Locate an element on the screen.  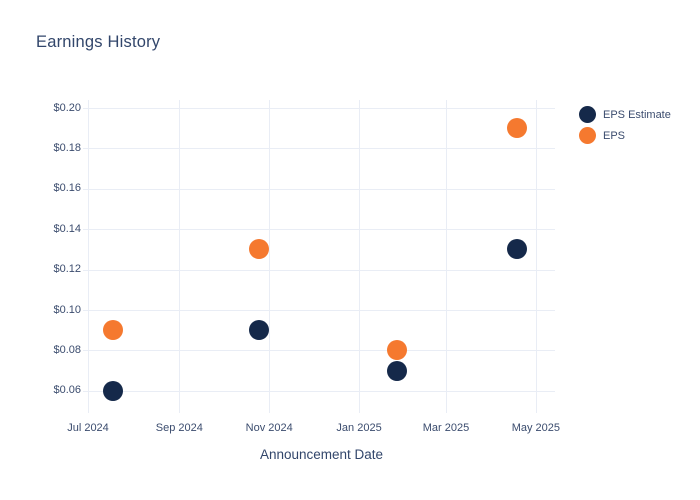
x-tick-label: Mar 2025 is located at coordinates (446, 428).